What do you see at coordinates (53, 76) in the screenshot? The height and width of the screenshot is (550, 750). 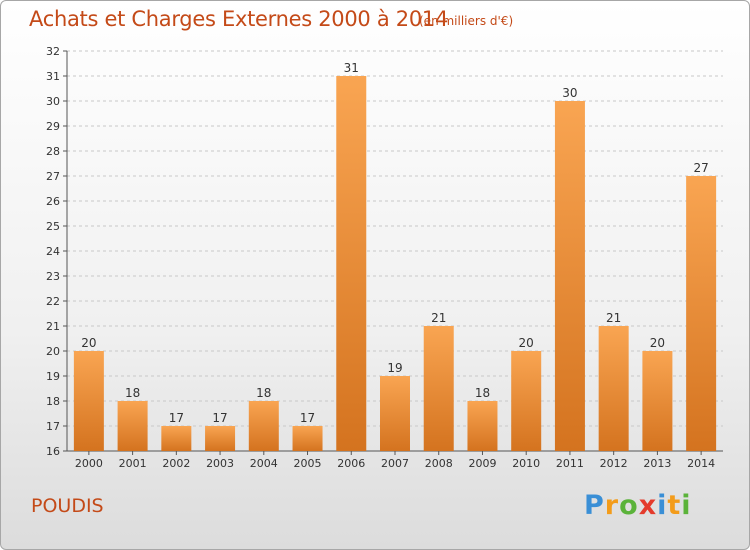 I see `y-tick-label: 31` at bounding box center [53, 76].